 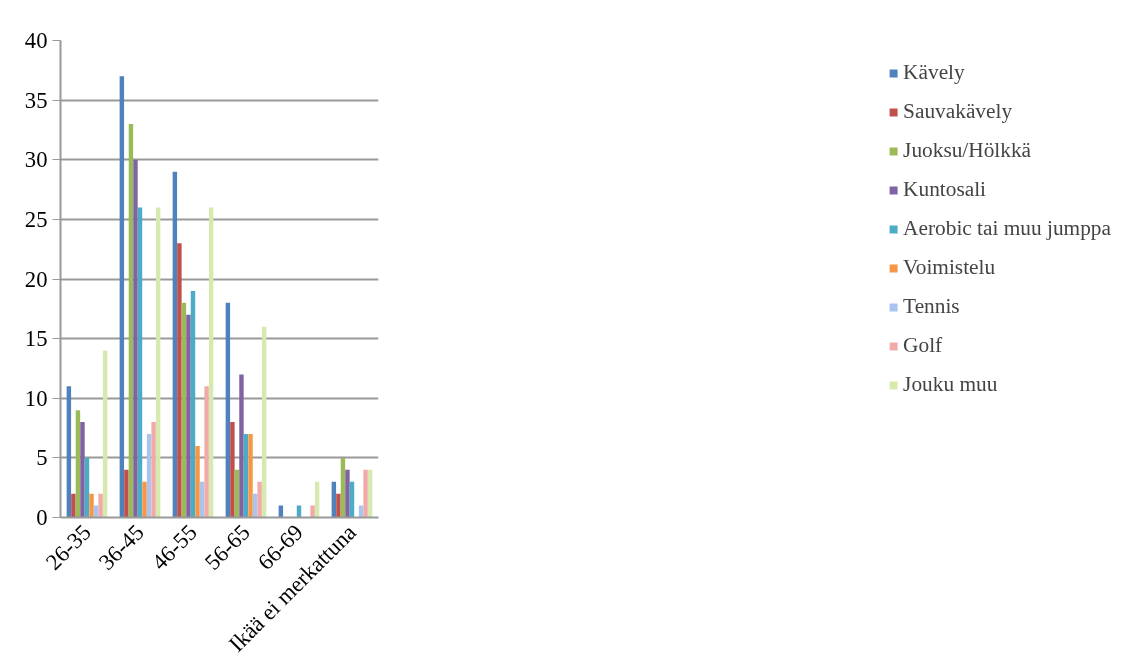 I want to click on legend-label: Juoksu/Hölkkä, so click(x=967, y=150).